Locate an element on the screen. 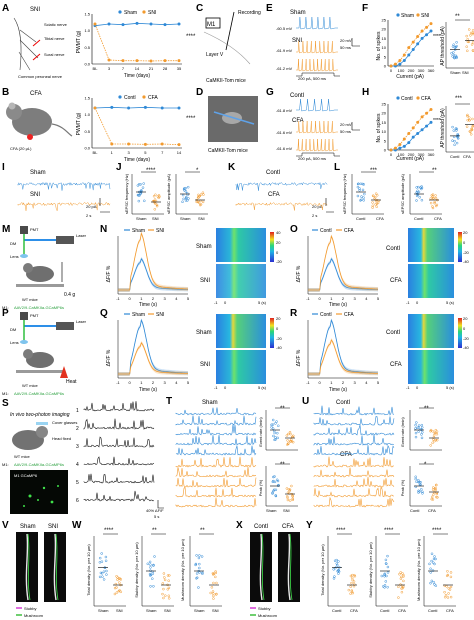 The height and width of the screenshot is (620, 474). scatter-y is located at coordinates (391, 570).